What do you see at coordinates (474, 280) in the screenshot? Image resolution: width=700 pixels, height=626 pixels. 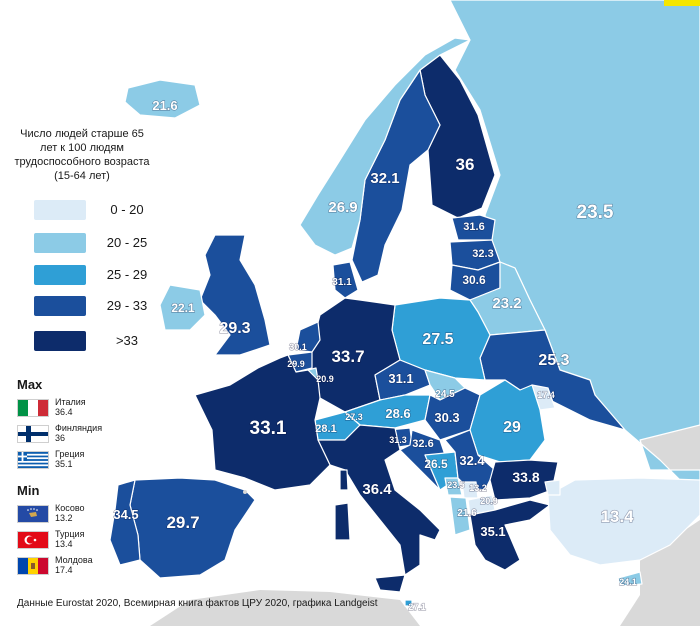 I see `value-label-lithuania: 30.6` at bounding box center [474, 280].